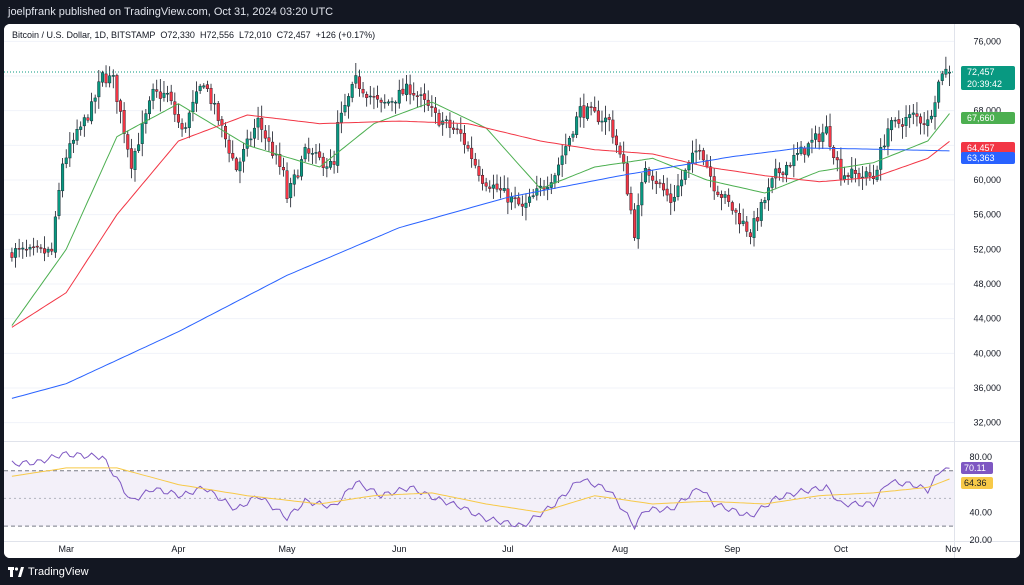 The height and width of the screenshot is (585, 1024). What do you see at coordinates (732, 549) in the screenshot?
I see `time-tick-label: Sep` at bounding box center [732, 549].